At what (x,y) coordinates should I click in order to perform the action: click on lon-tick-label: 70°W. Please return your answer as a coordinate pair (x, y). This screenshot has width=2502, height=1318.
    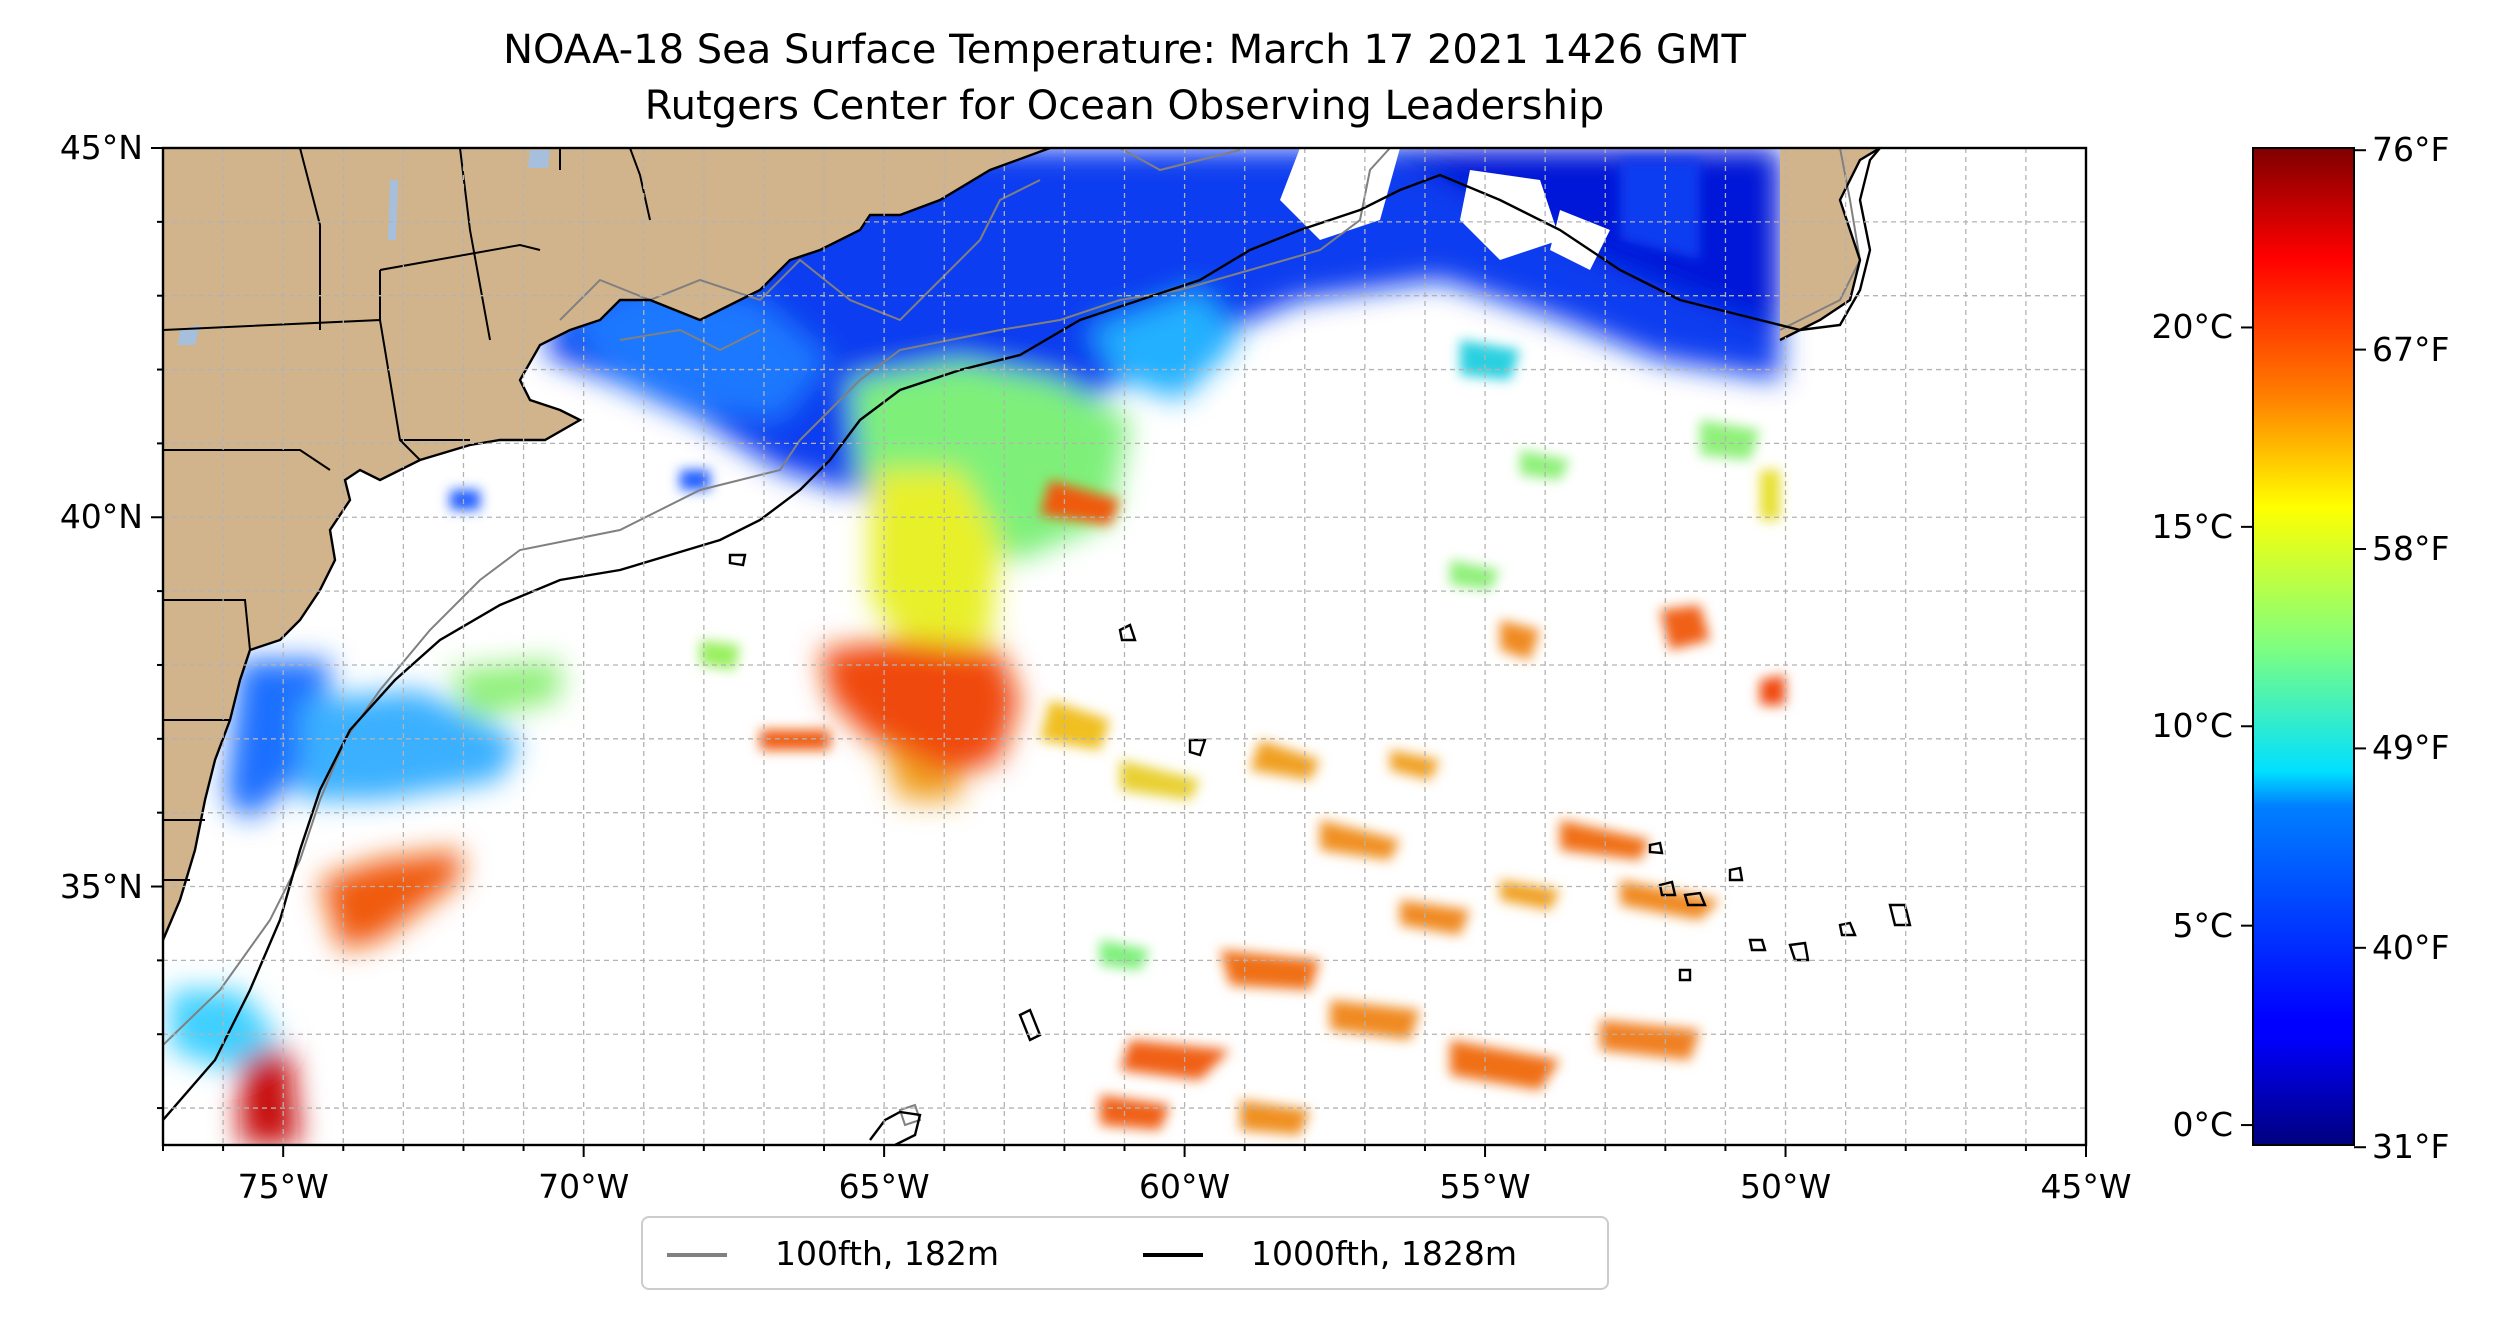
    Looking at the image, I should click on (584, 1186).